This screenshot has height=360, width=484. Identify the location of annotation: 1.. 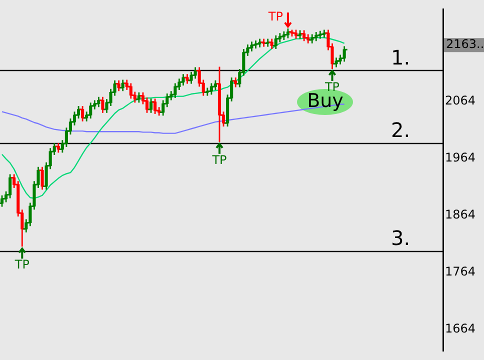
(400, 57).